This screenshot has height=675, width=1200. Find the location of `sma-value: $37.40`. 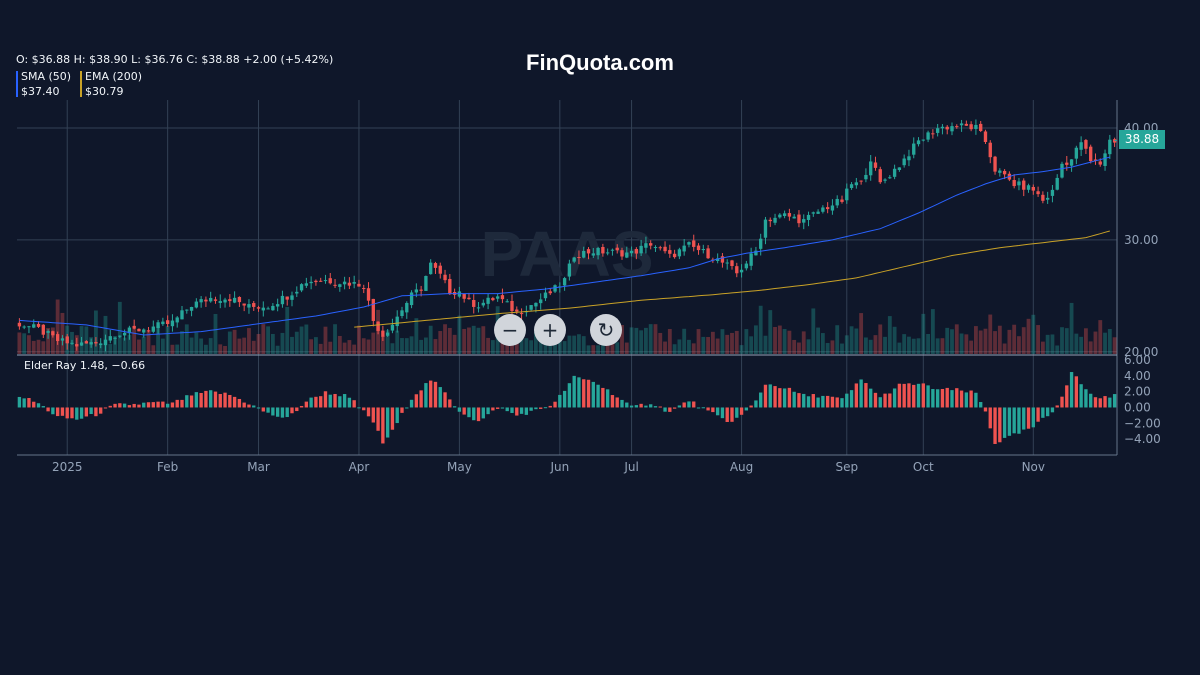

sma-value: $37.40 is located at coordinates (40, 91).